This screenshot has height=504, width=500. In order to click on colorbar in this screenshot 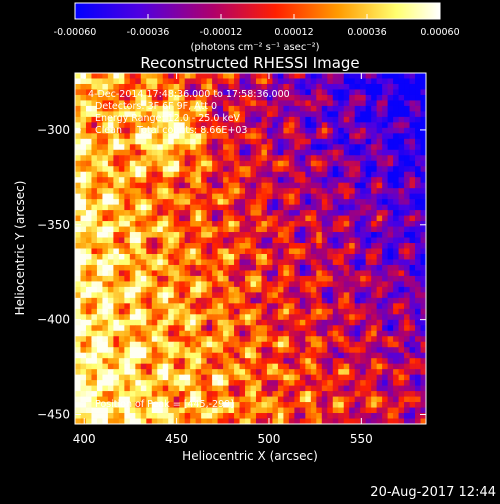, I will do `click(257, 11)`.